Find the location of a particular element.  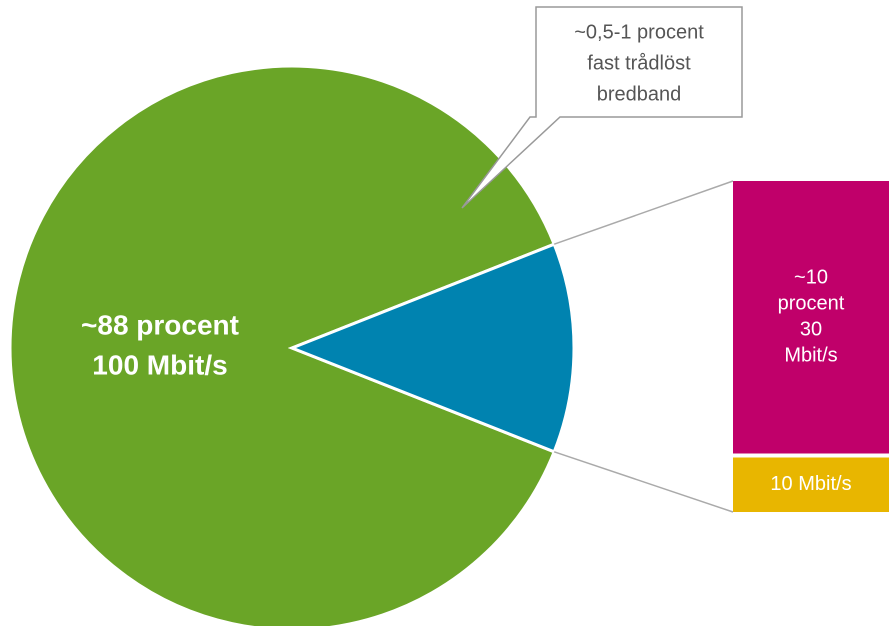

bar-label: procent is located at coordinates (811, 304).